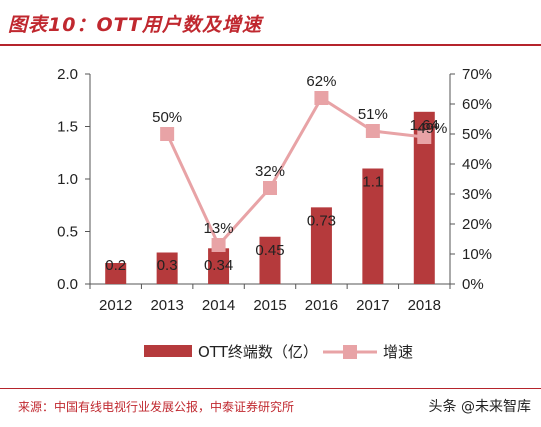 Image resolution: width=541 pixels, height=427 pixels. I want to click on bar-data-label: 0.2, so click(115, 265).